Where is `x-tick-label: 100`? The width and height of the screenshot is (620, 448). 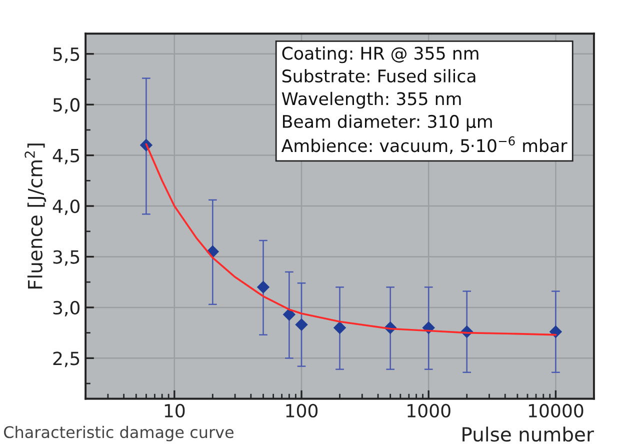 x-tick-label: 100 is located at coordinates (302, 411).